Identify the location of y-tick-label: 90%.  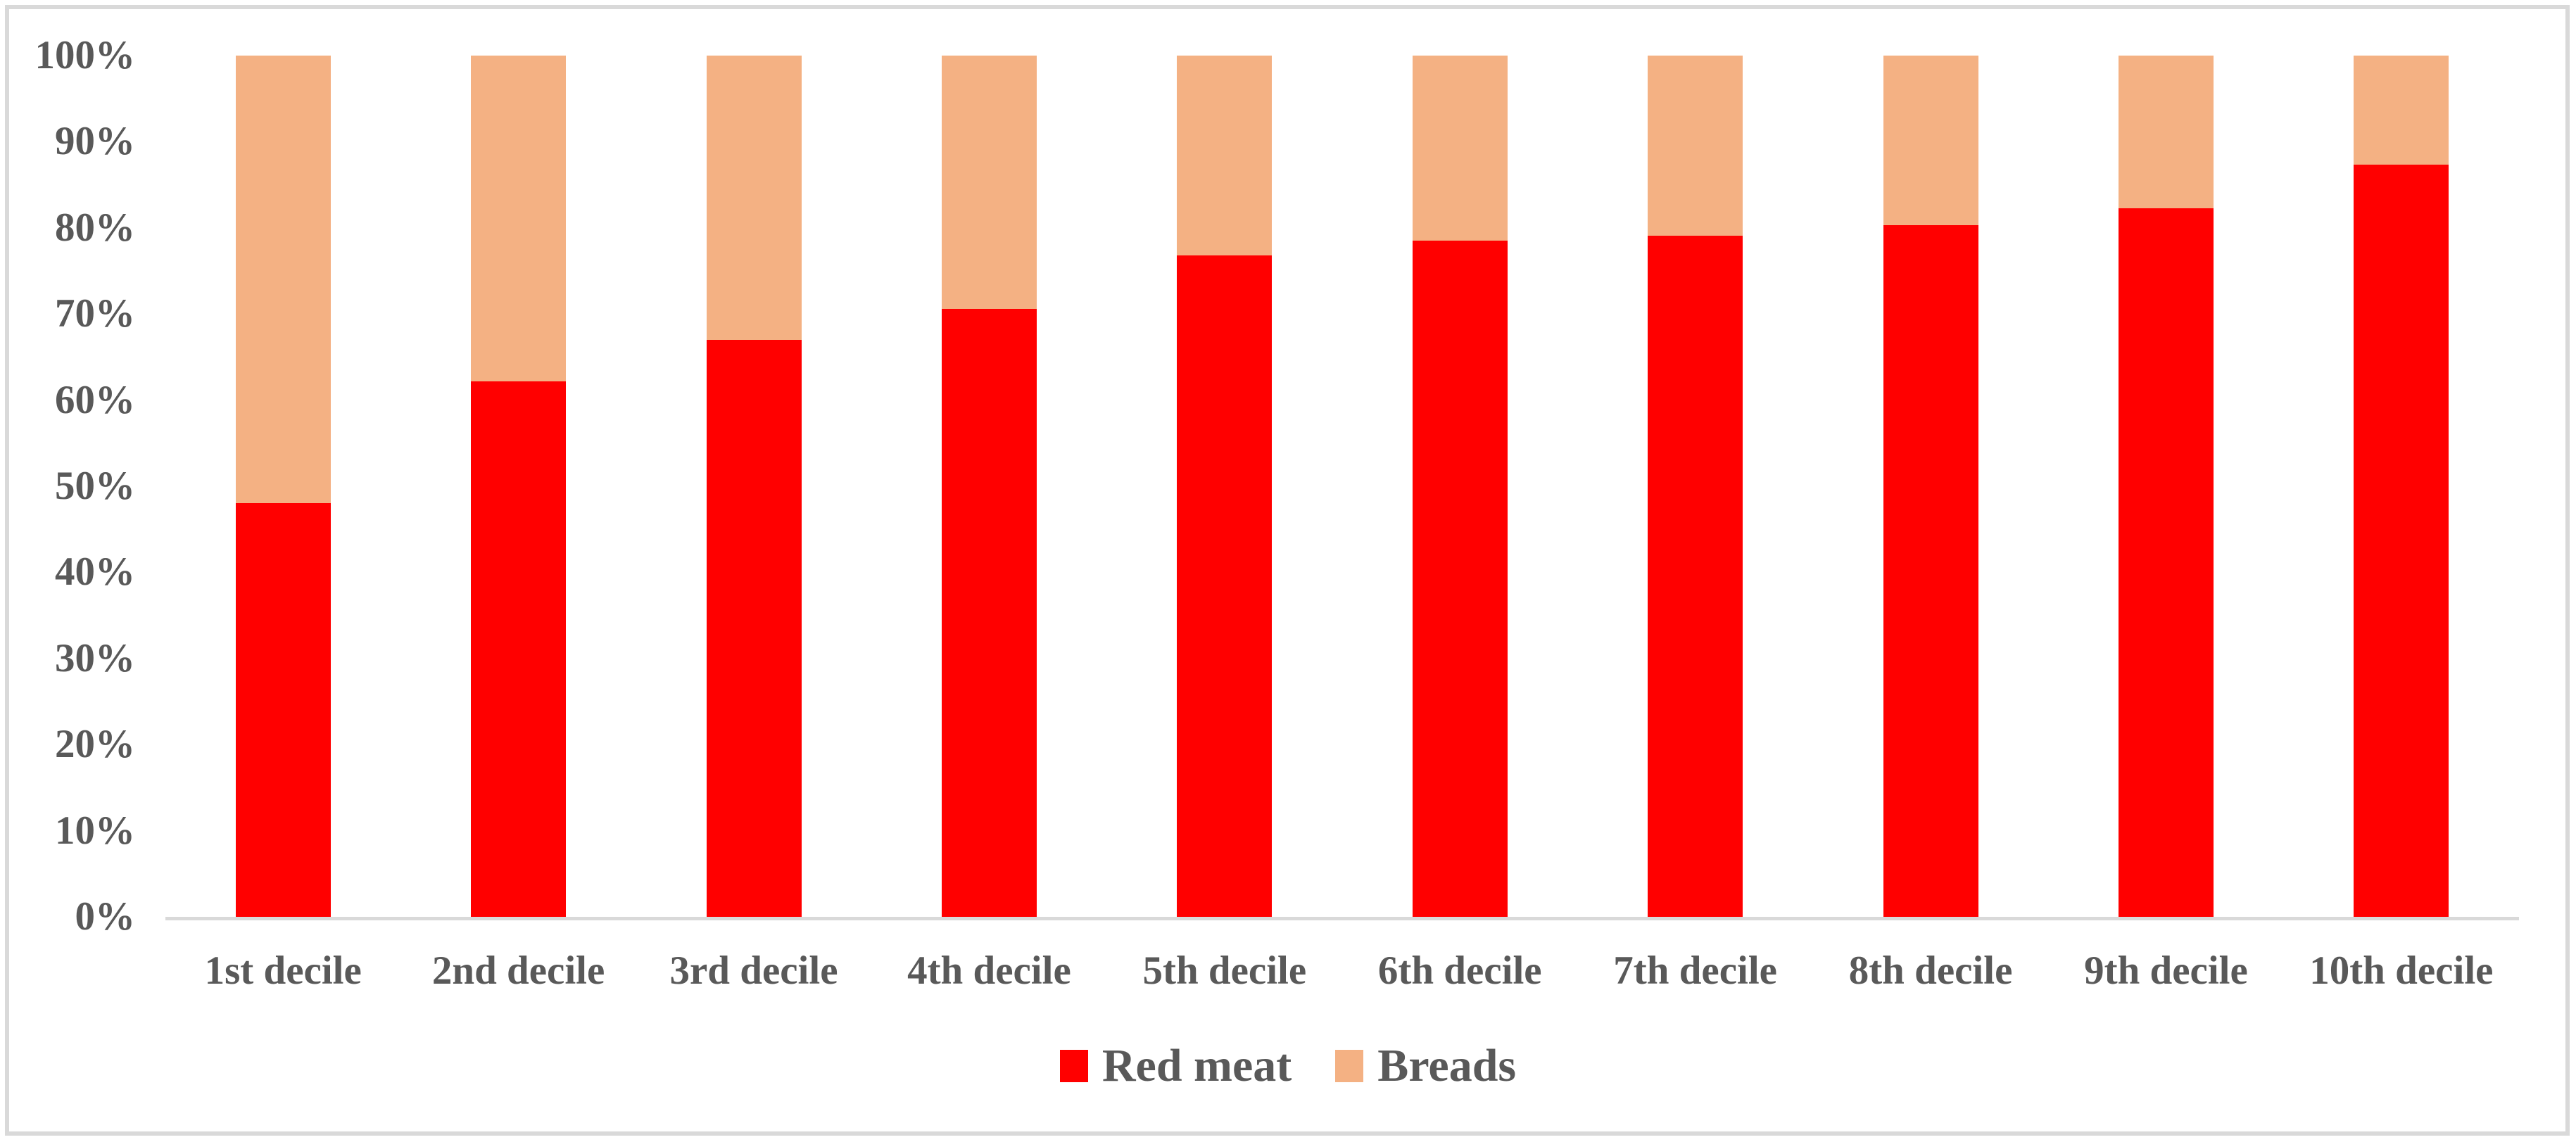
(95, 141).